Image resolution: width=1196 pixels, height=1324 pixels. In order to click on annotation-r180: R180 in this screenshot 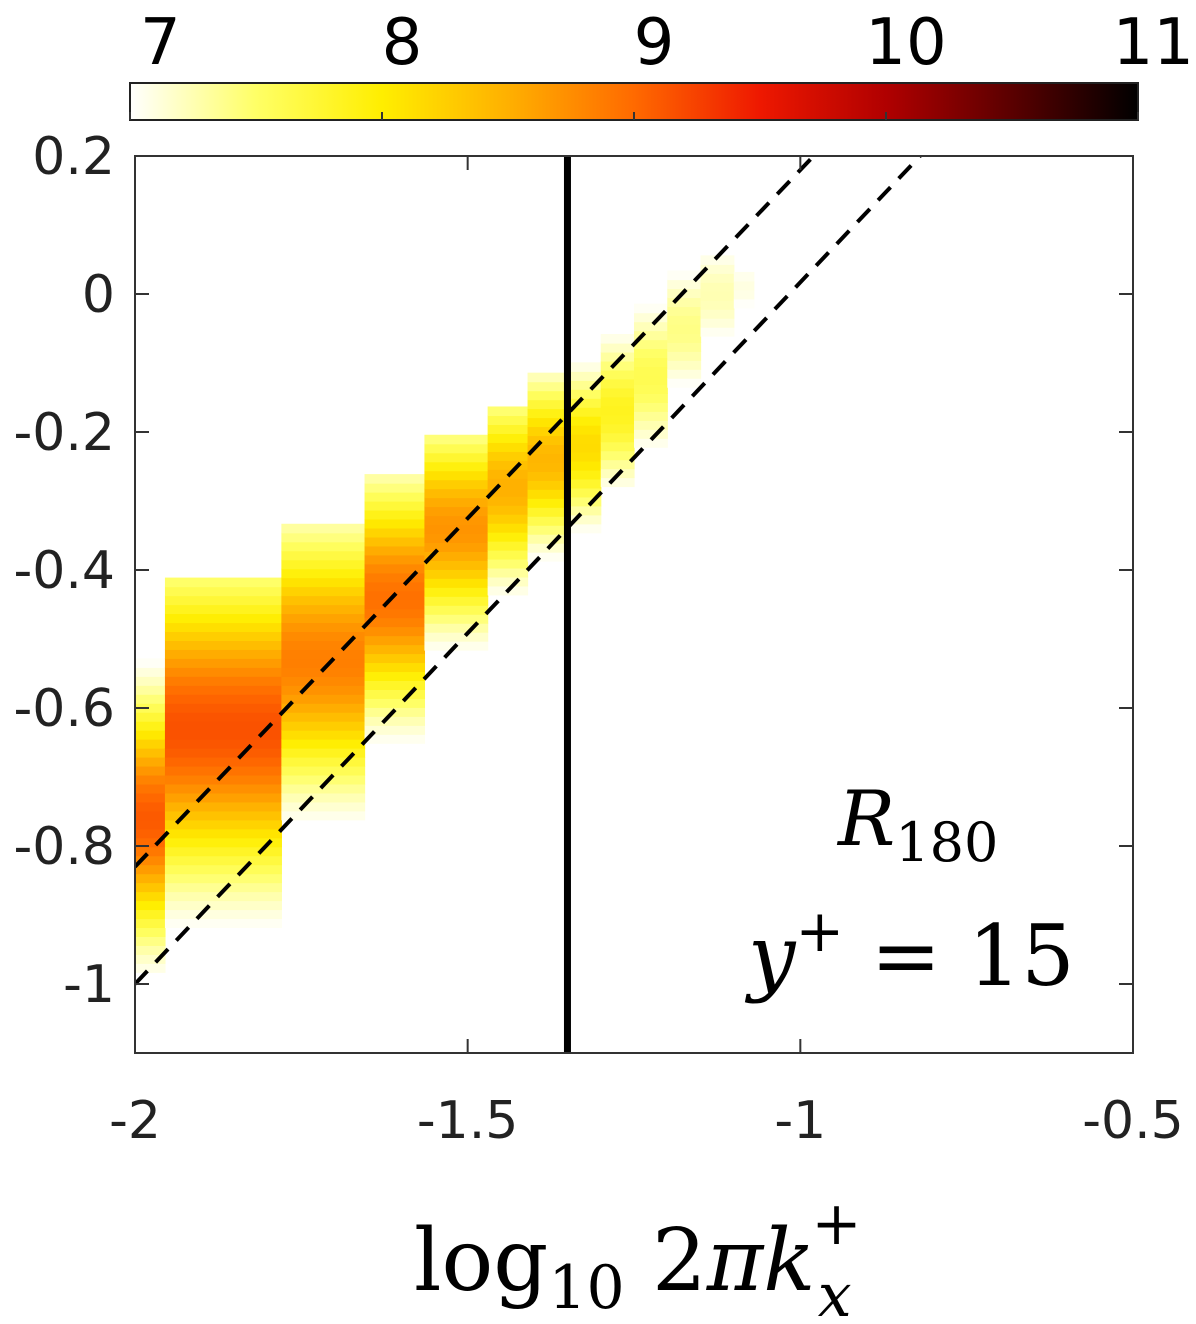, I will do `click(917, 824)`.